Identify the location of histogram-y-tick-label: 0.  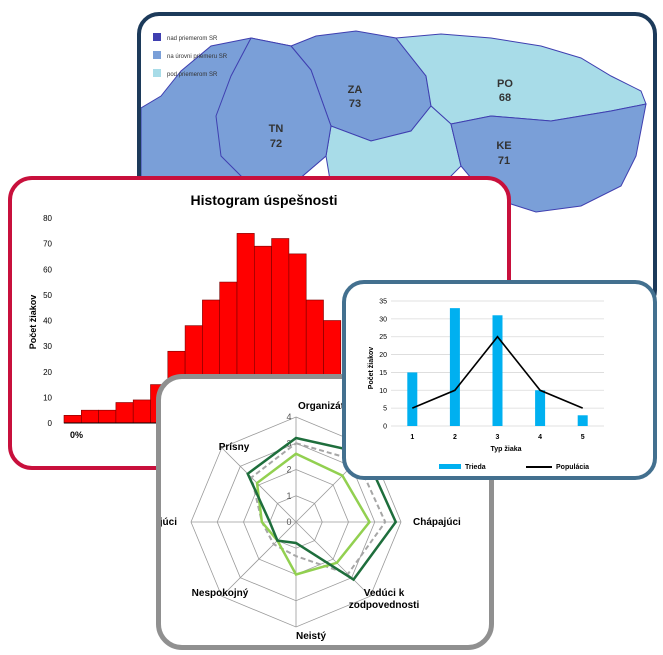
(50, 423).